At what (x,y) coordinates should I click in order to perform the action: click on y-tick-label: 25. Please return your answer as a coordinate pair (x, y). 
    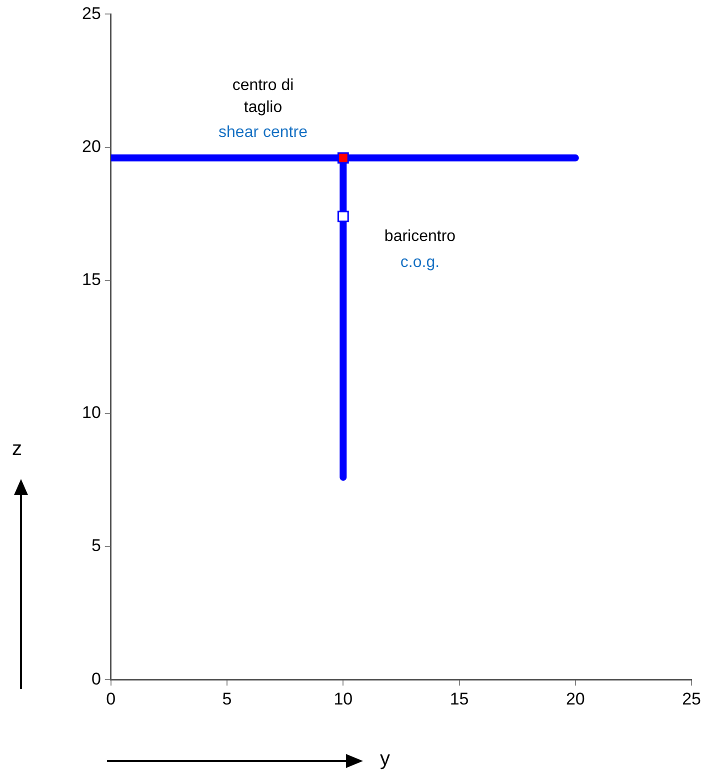
    Looking at the image, I should click on (91, 13).